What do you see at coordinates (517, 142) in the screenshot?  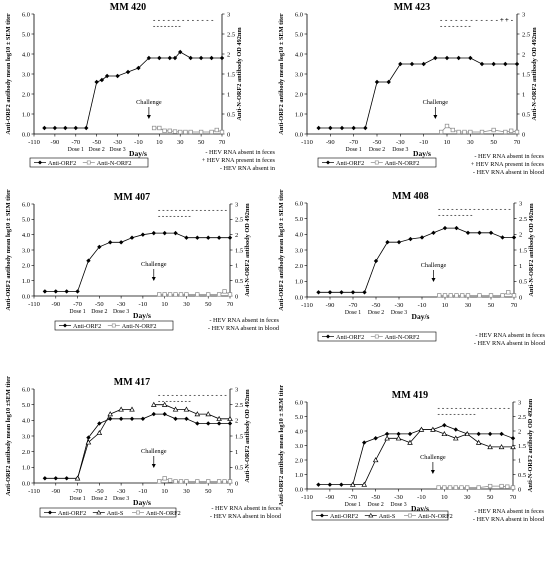 I see `x-tick-label: 70` at bounding box center [517, 142].